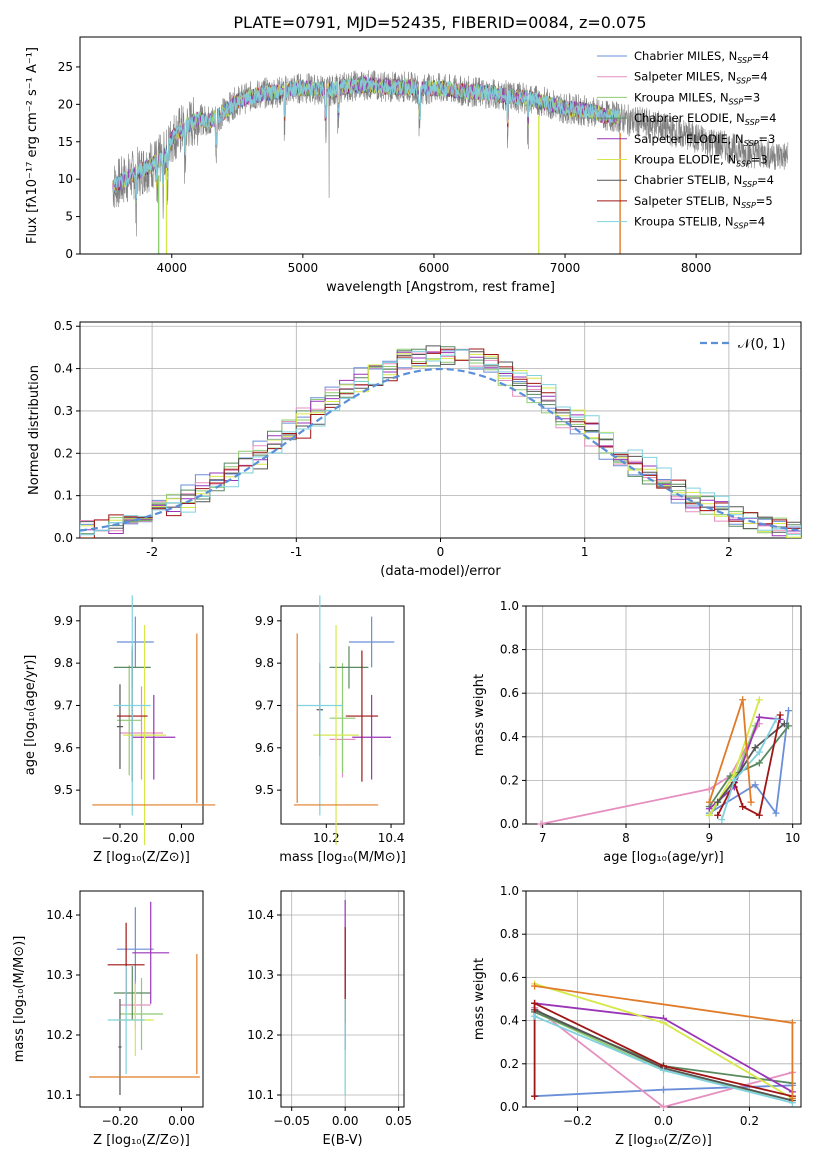 The width and height of the screenshot is (819, 1170). Describe the element at coordinates (687, 201) in the screenshot. I see `legend-label: Salpeter STELIB, N` at that location.